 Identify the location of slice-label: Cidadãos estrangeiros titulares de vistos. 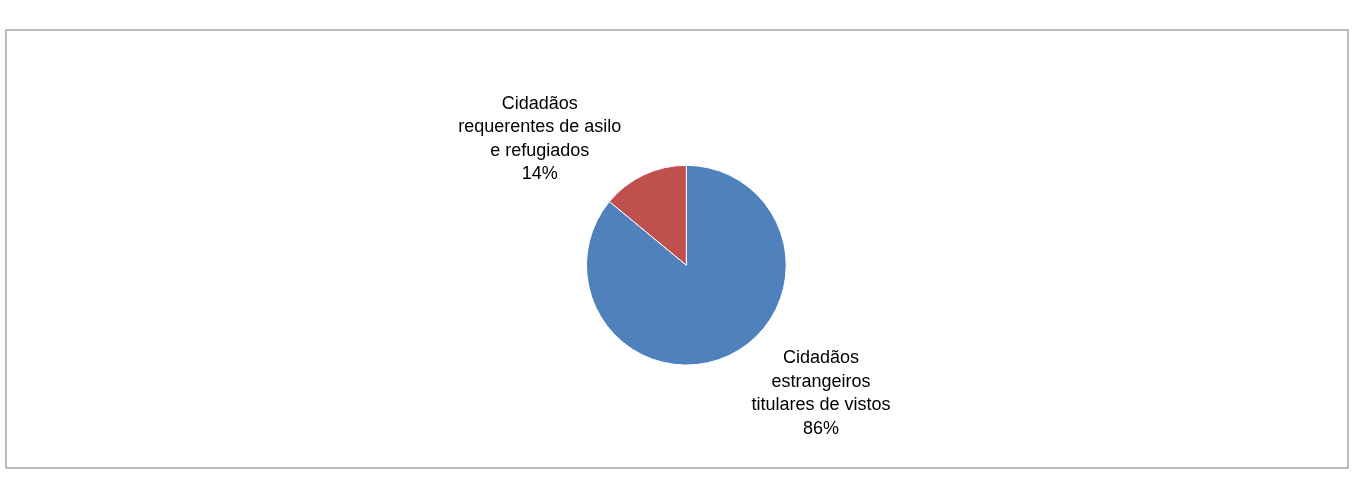
(821, 381).